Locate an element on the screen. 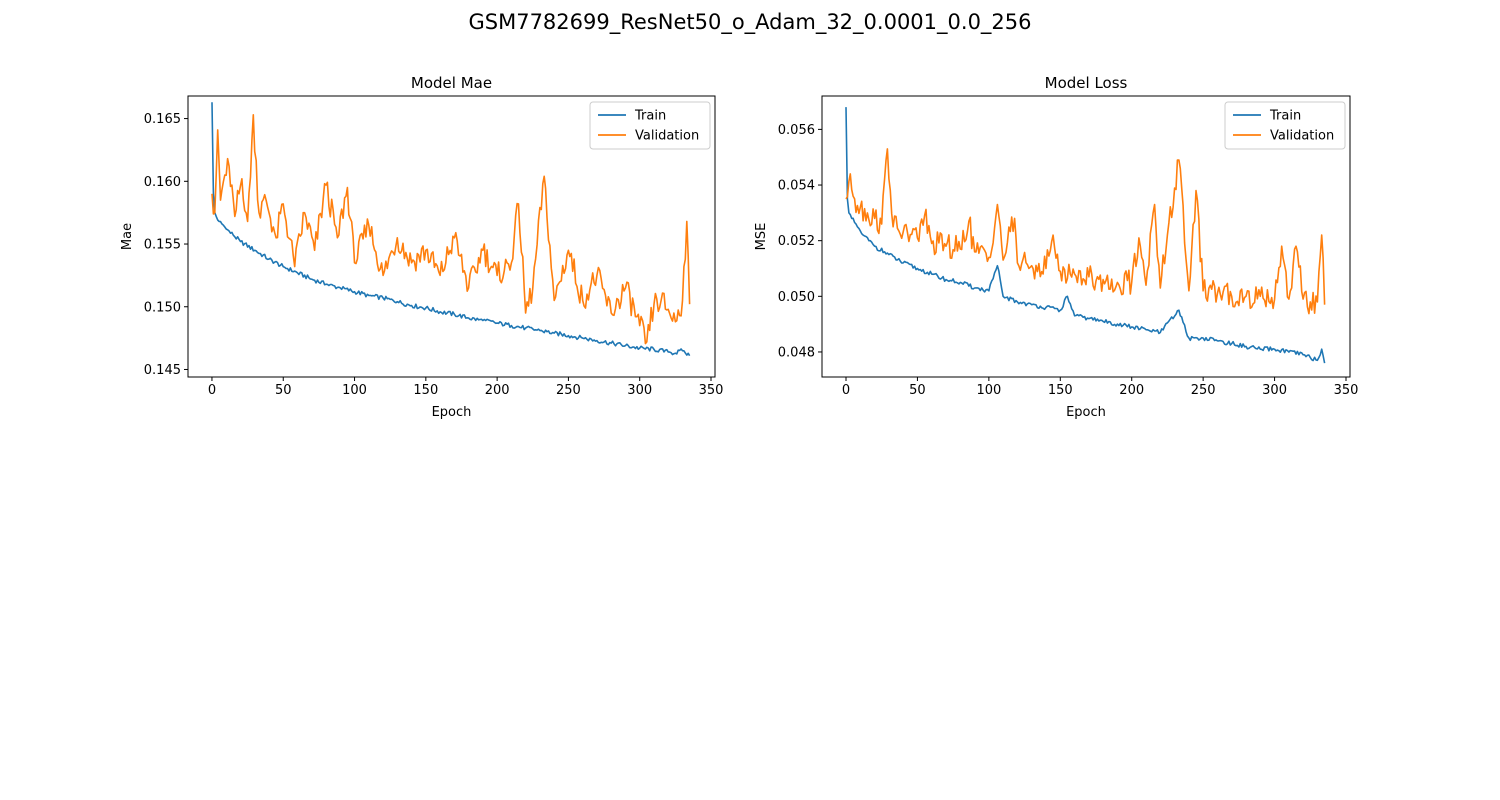 The image size is (1500, 800). y-tick-label: 0.165 is located at coordinates (162, 119).